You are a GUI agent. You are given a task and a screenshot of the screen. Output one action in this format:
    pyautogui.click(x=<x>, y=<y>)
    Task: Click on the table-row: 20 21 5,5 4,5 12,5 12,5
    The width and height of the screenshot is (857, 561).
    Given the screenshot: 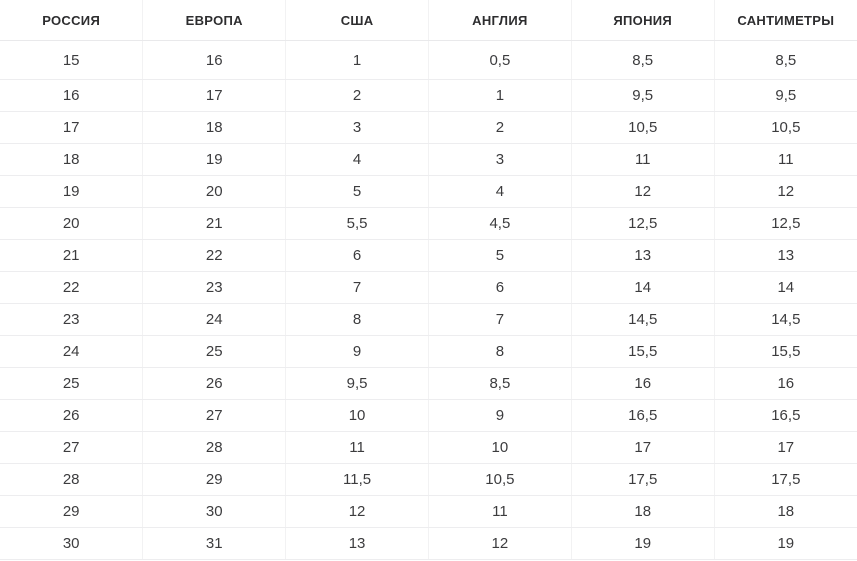 What is the action you would take?
    pyautogui.click(x=428, y=223)
    